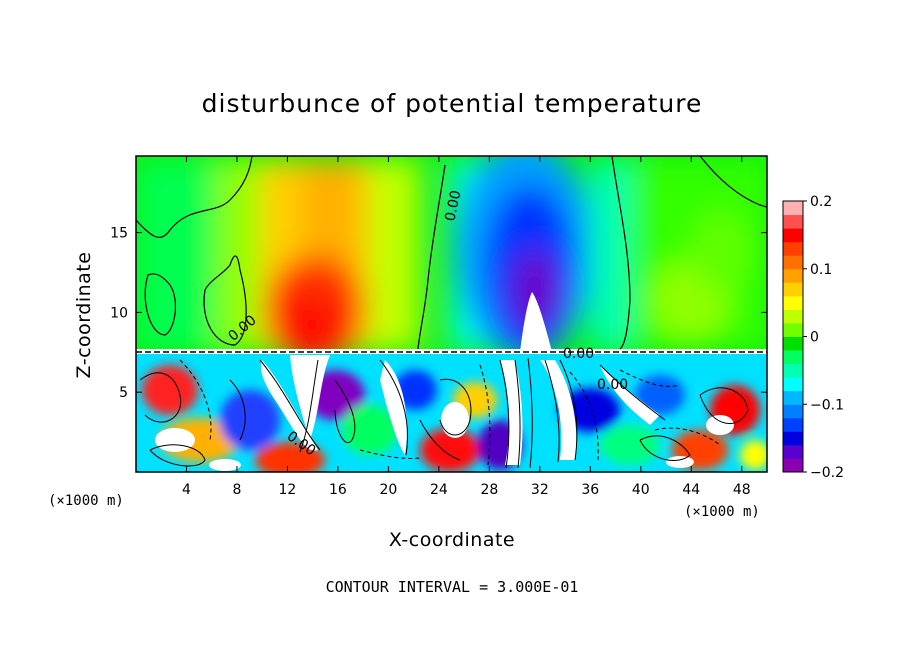  Describe the element at coordinates (489, 490) in the screenshot. I see `x-tick-label: 28` at that location.